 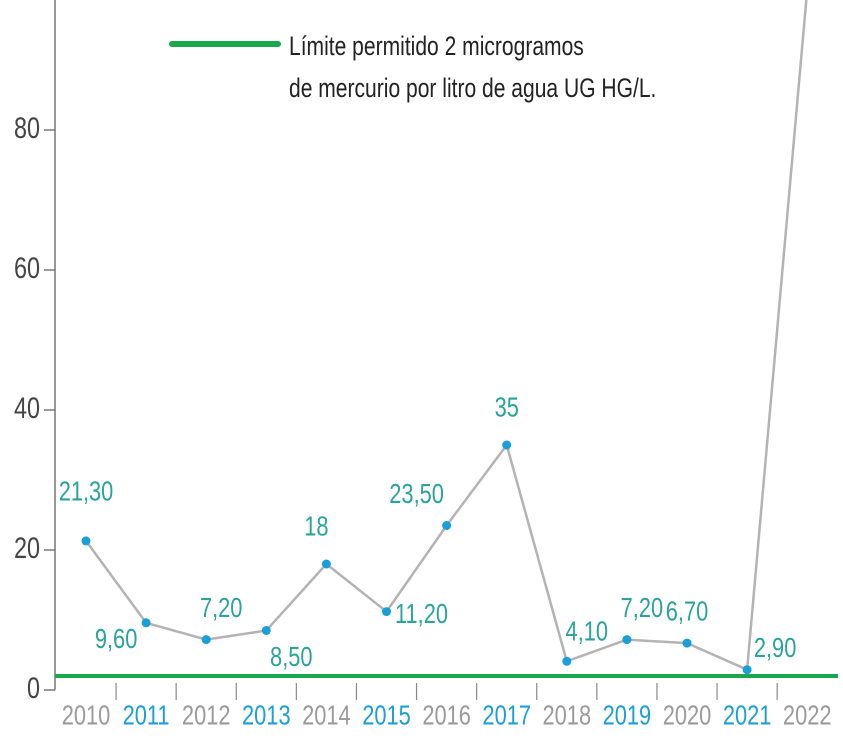 I want to click on value-label: 18, so click(x=316, y=526).